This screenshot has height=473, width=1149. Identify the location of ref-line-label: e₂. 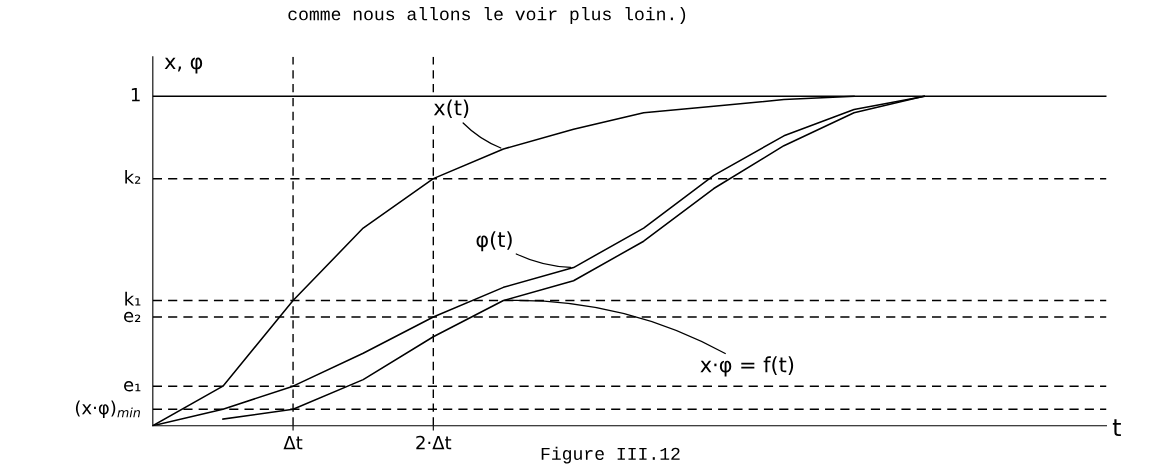
(132, 317).